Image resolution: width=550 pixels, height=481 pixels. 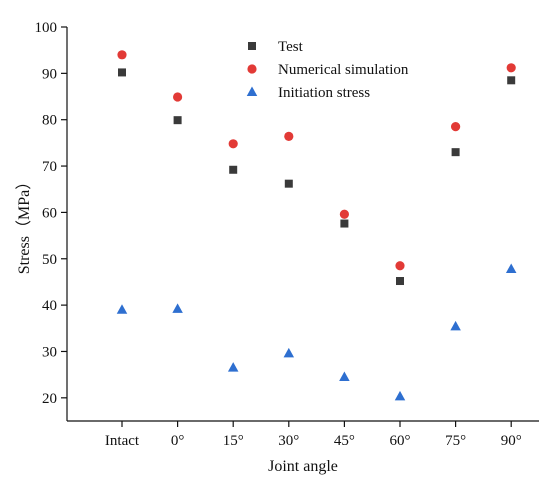 What do you see at coordinates (400, 441) in the screenshot?
I see `x-tick-label-5: 60°` at bounding box center [400, 441].